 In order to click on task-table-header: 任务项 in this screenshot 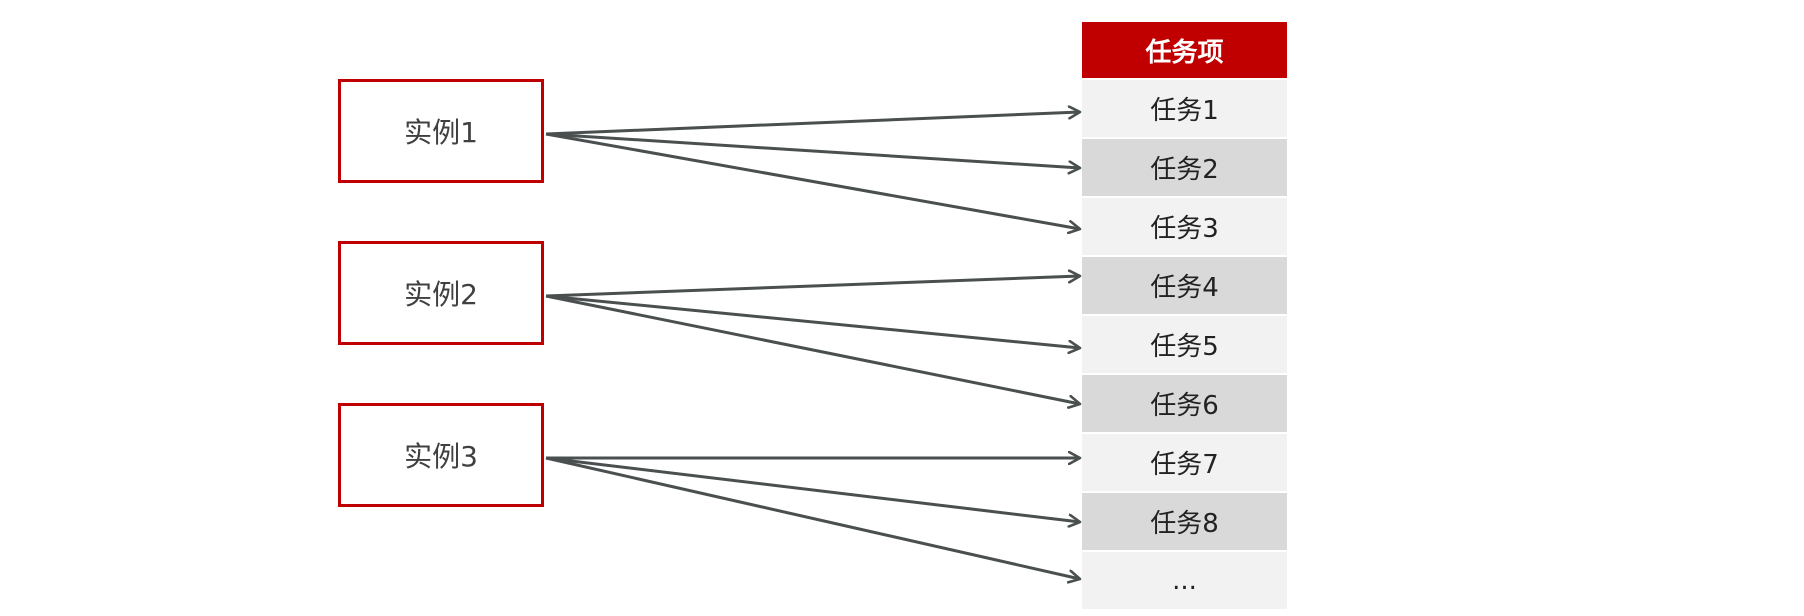, I will do `click(1184, 50)`.